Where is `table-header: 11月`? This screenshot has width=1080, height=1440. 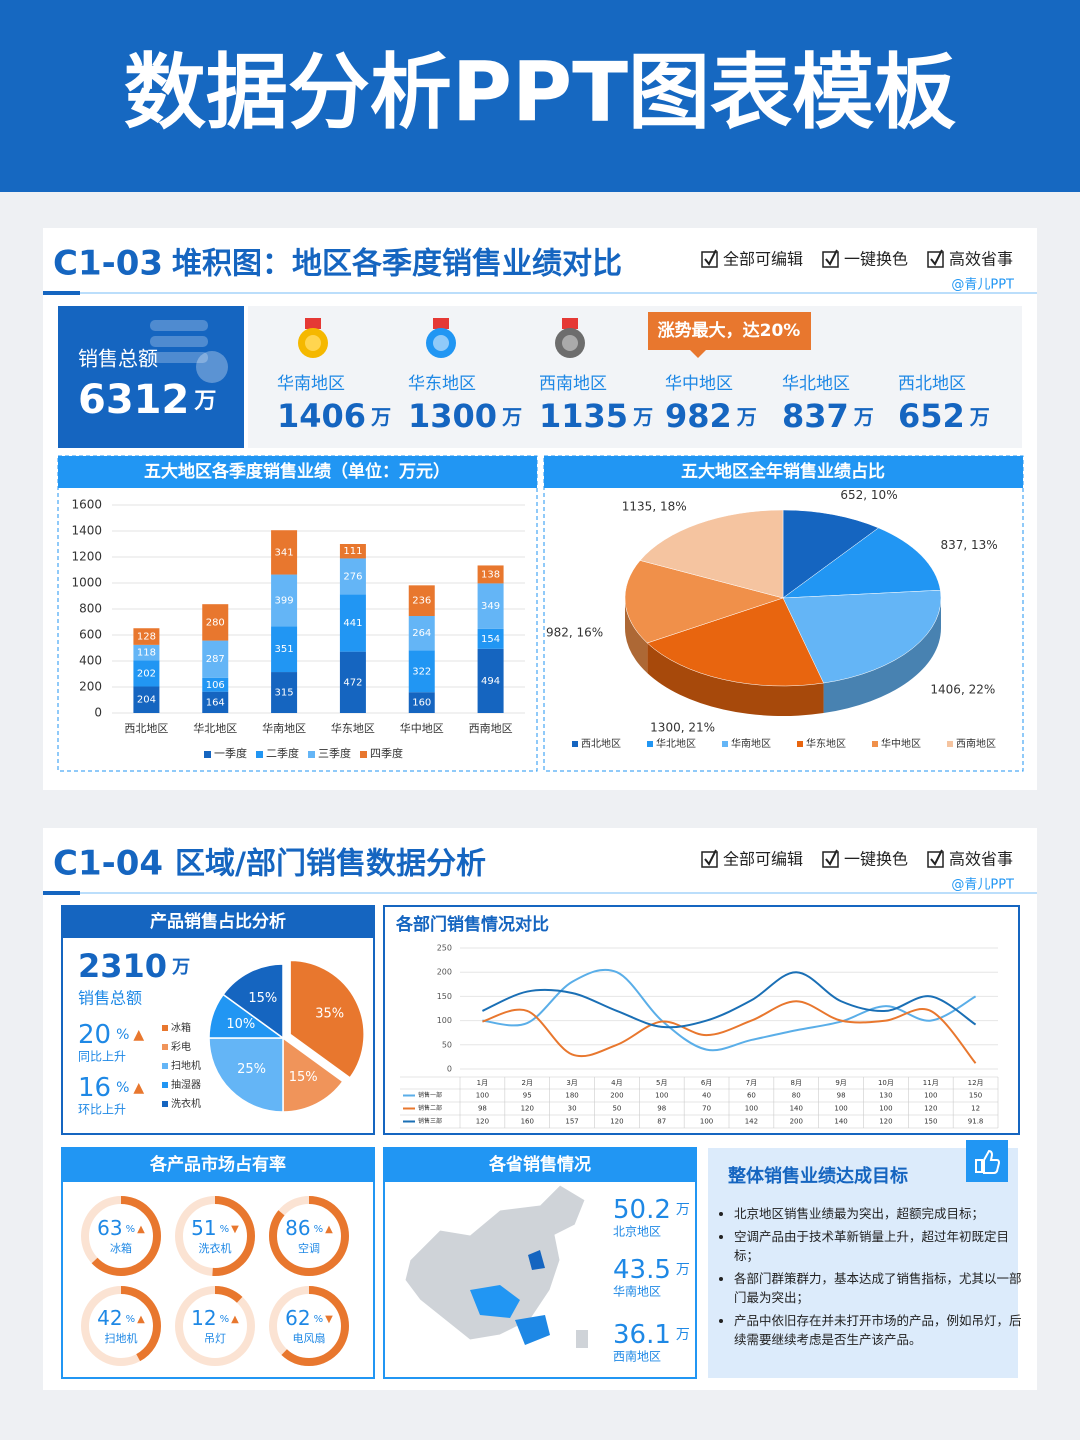
table-header: 11月 is located at coordinates (931, 1083).